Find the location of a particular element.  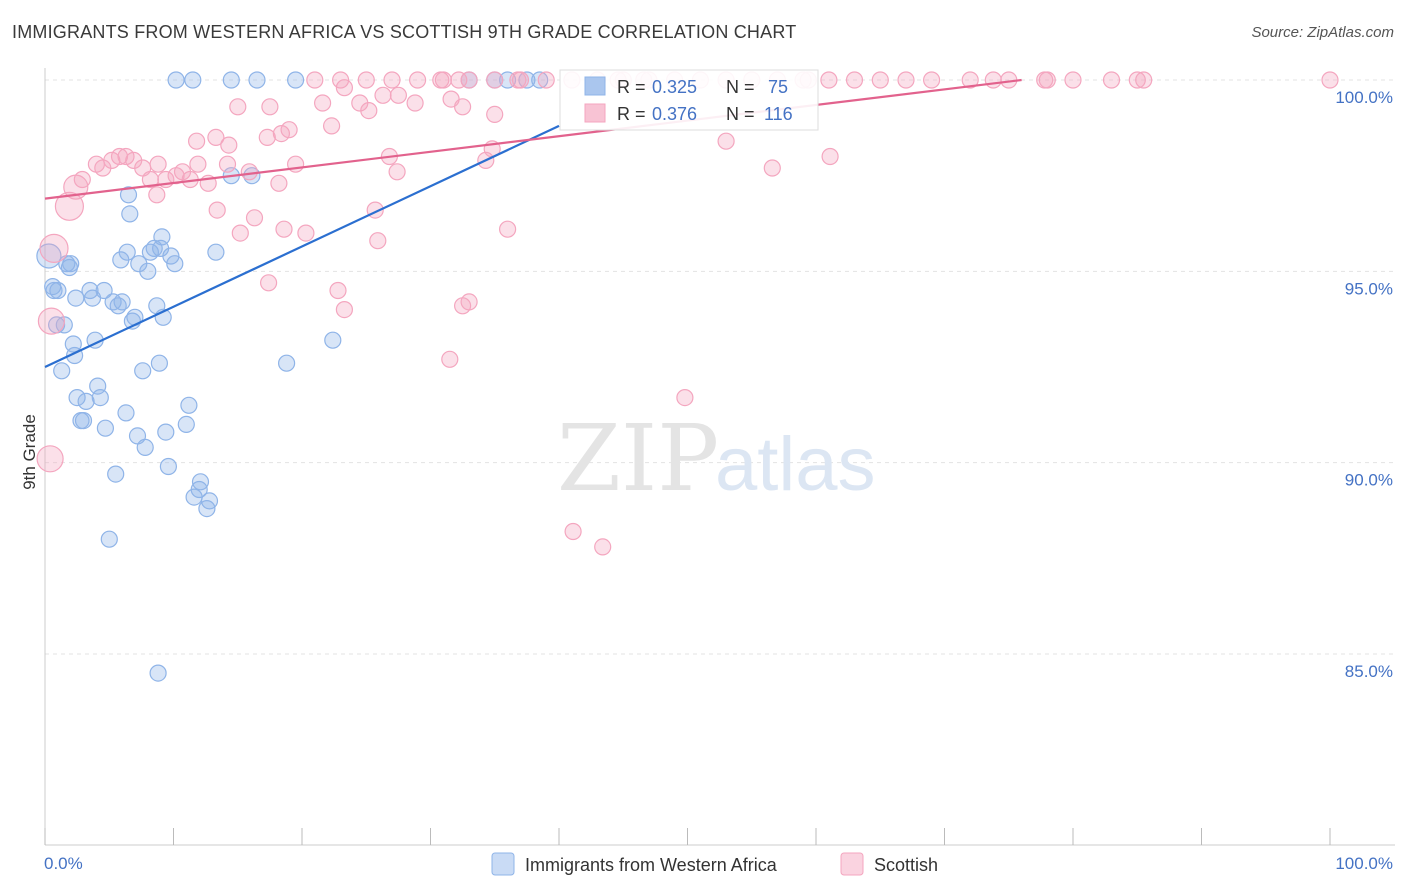

stats-r-label-0: R = is located at coordinates (631, 87).